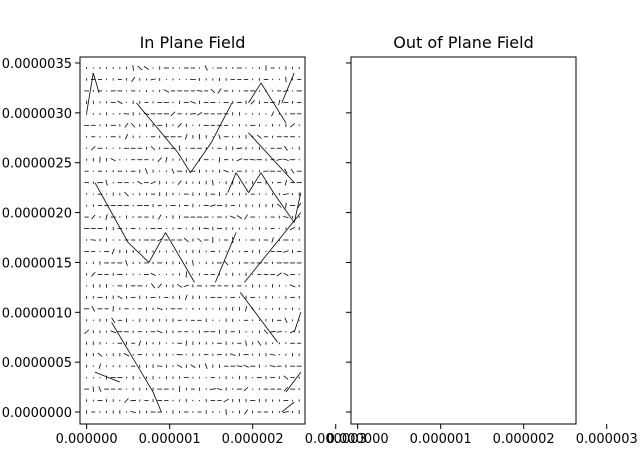 The width and height of the screenshot is (640, 476). I want to click on left-plot-title: In Plane Field, so click(193, 42).